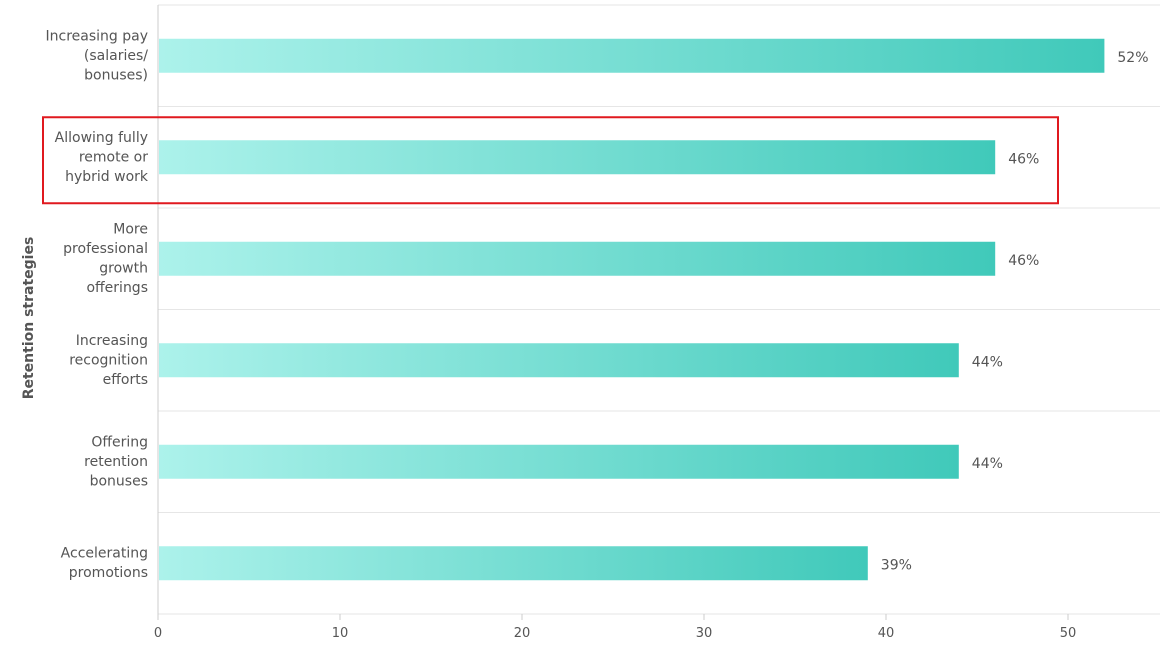  I want to click on x-tick-label: 30, so click(704, 633).